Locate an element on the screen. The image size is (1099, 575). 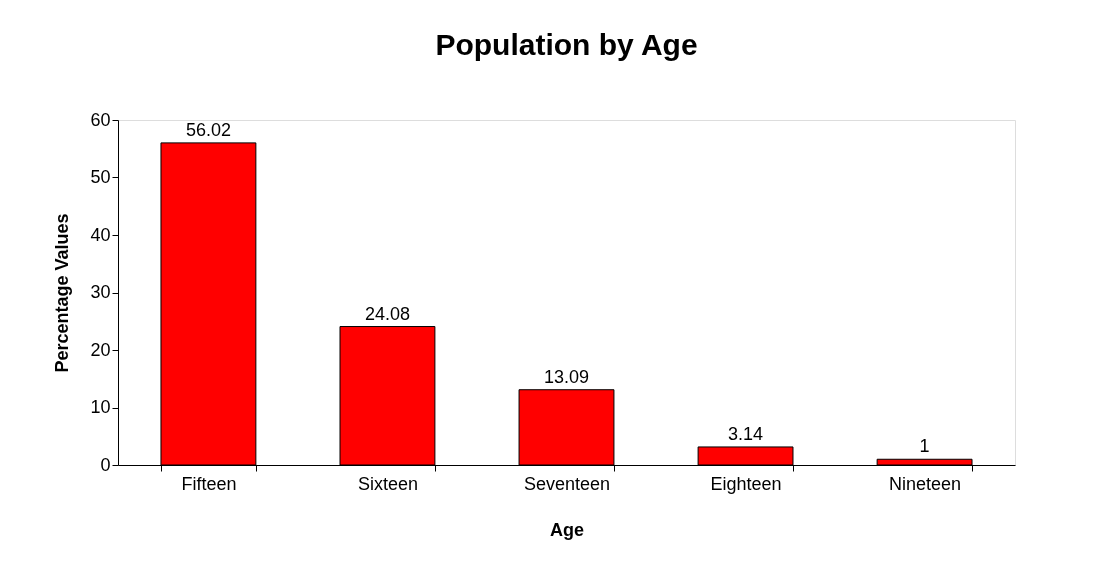
x-tick-label: Sixteen is located at coordinates (387, 483).